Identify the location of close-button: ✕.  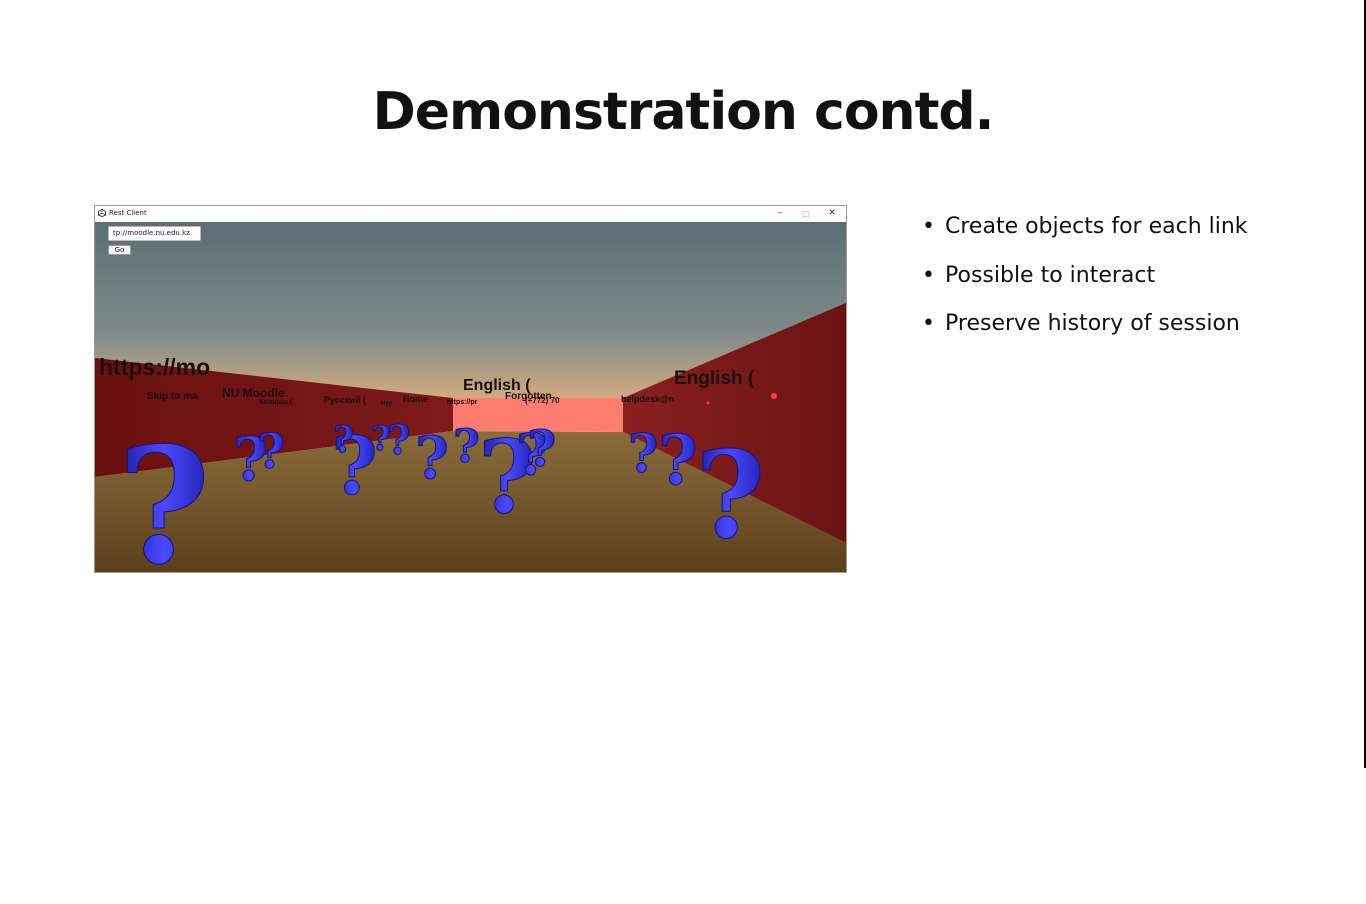
(832, 213).